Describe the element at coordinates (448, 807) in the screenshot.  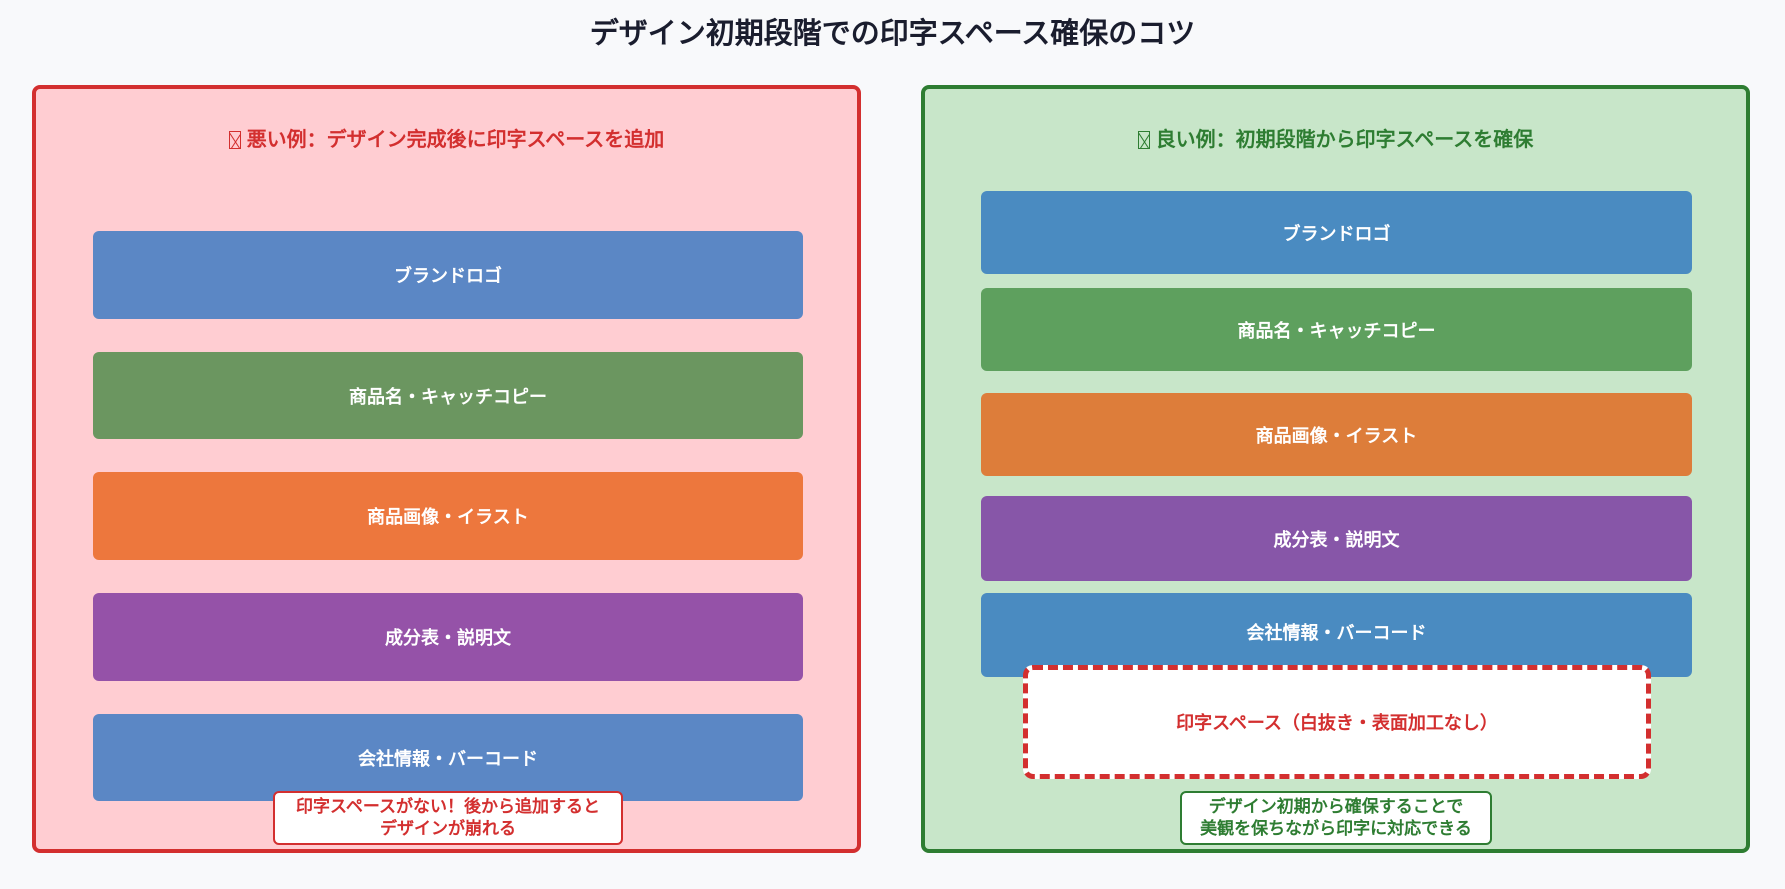
I see `bad-note-line: 印字スペースがない！後から追加すると` at that location.